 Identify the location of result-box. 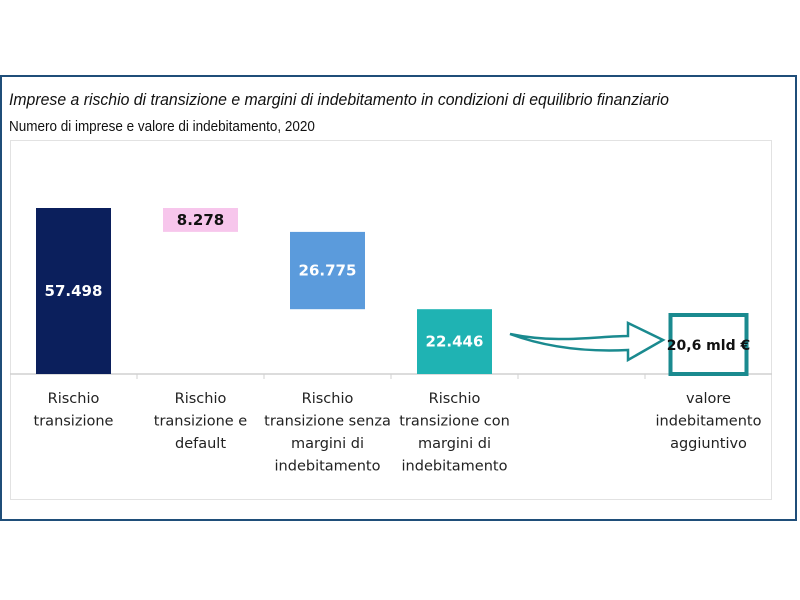
(708, 344).